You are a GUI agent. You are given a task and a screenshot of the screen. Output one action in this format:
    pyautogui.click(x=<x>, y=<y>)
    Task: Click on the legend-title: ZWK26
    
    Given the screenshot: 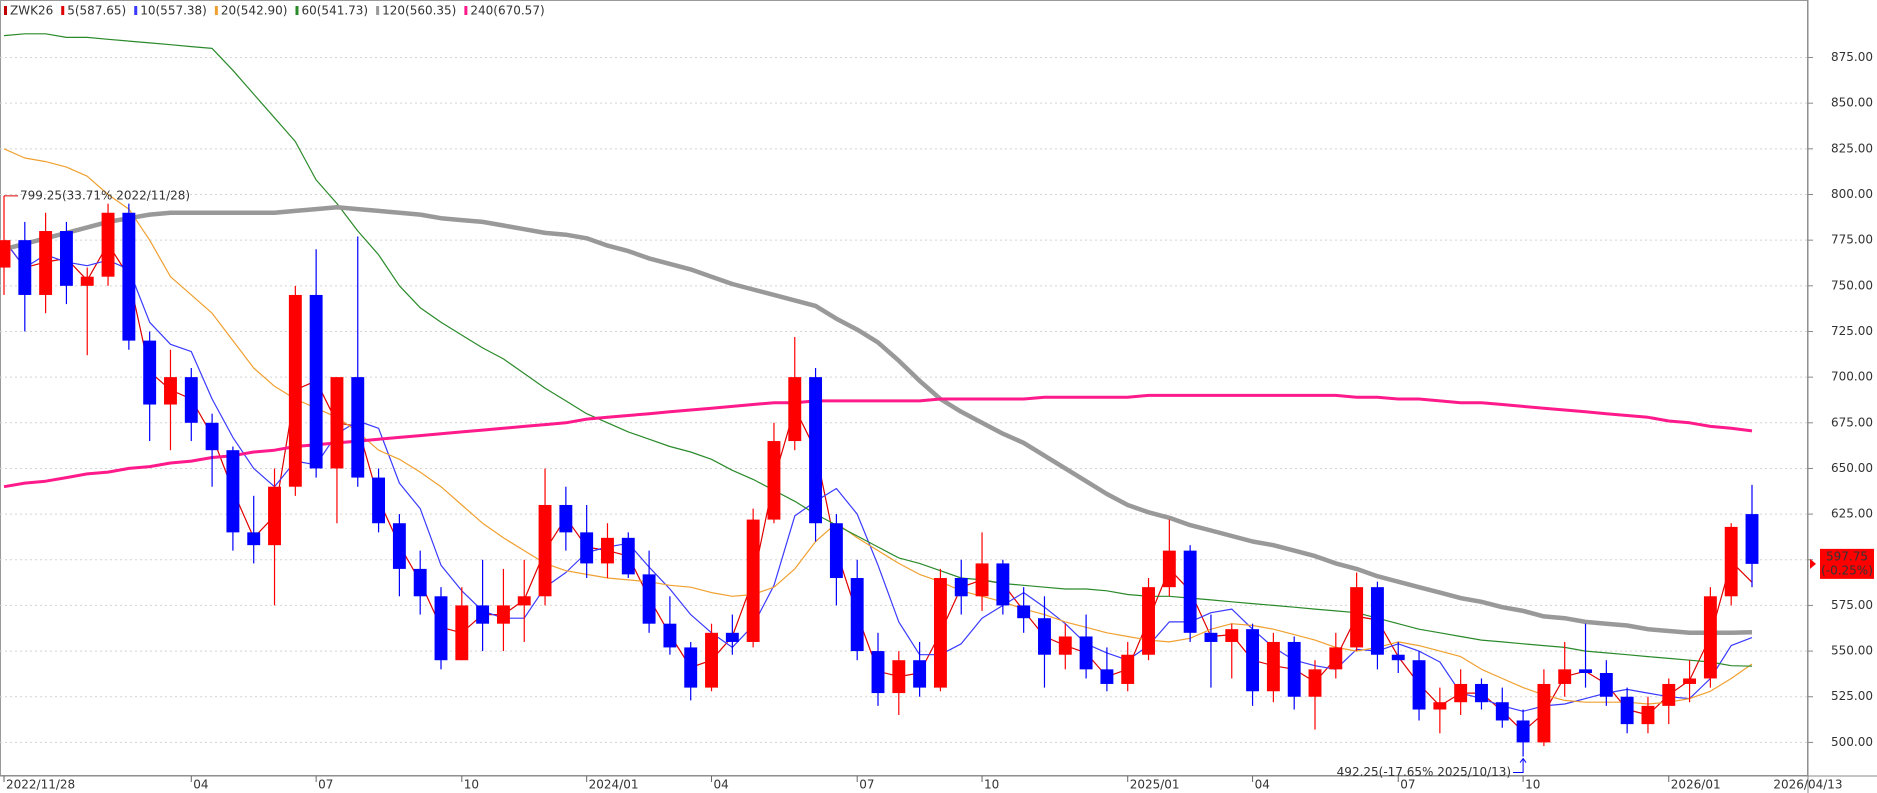 What is the action you would take?
    pyautogui.click(x=31, y=11)
    